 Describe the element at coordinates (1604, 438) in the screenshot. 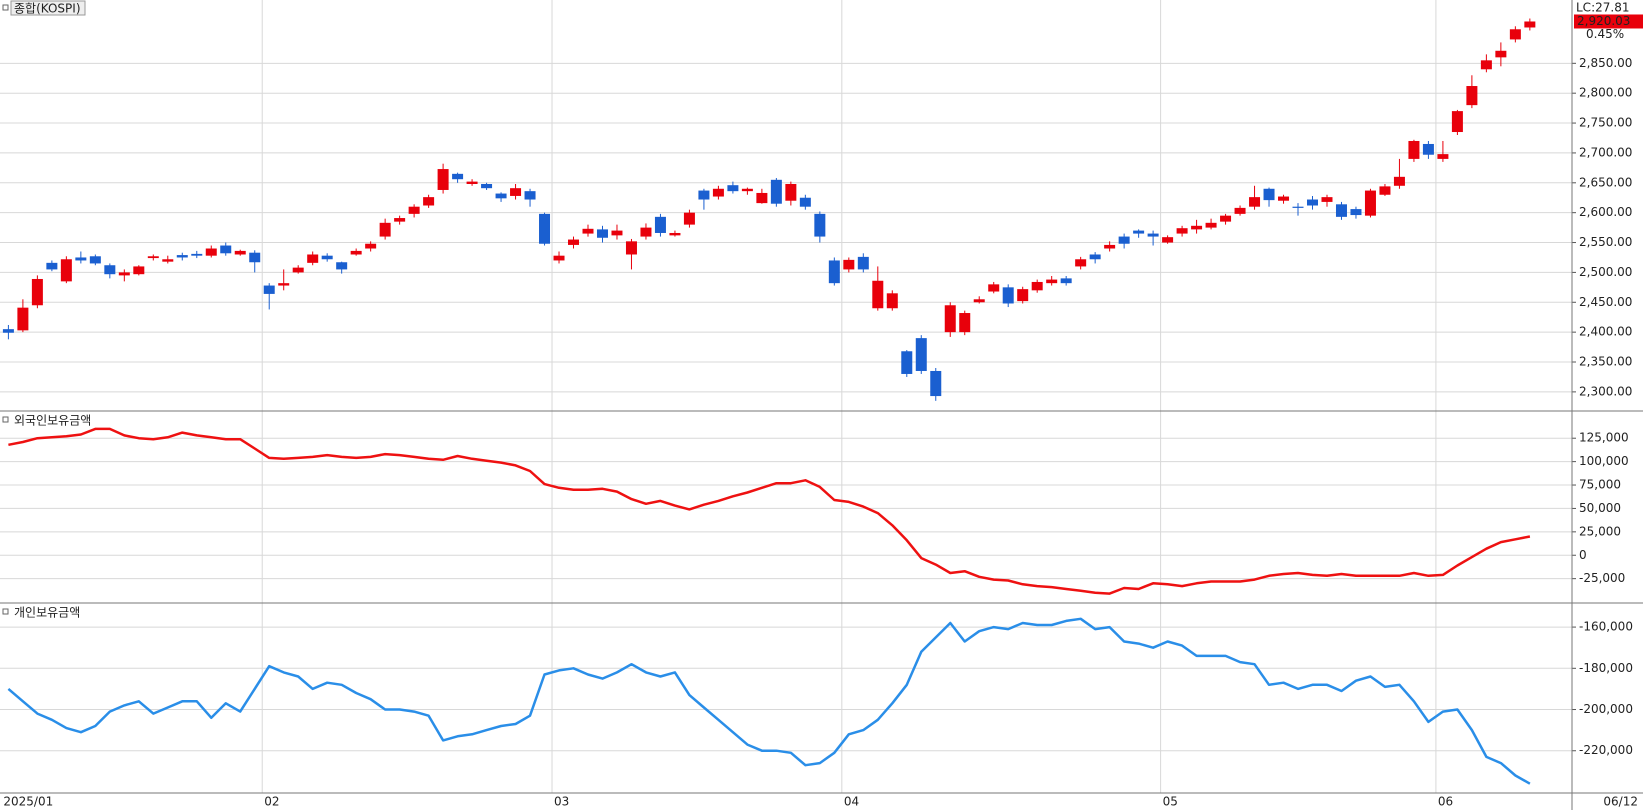

I see `y-tick-label: 125,000` at that location.